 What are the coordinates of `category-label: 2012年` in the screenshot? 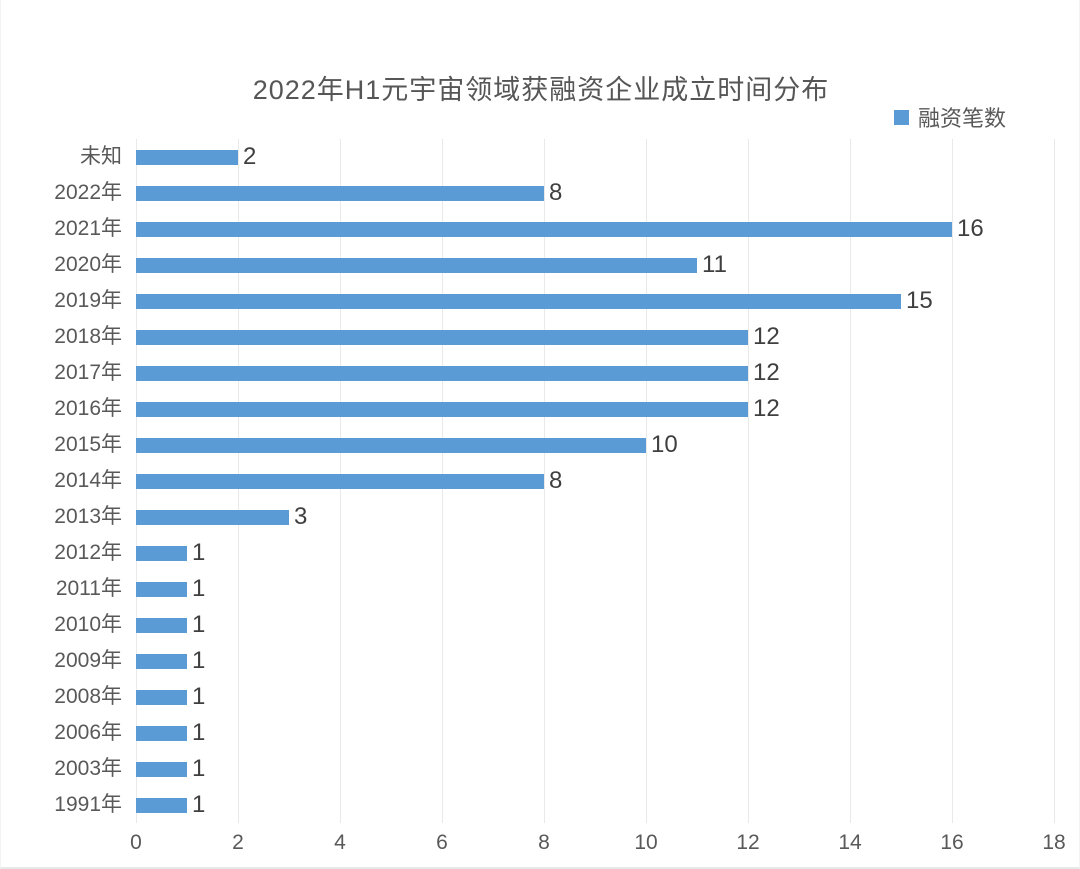 It's located at (88, 552).